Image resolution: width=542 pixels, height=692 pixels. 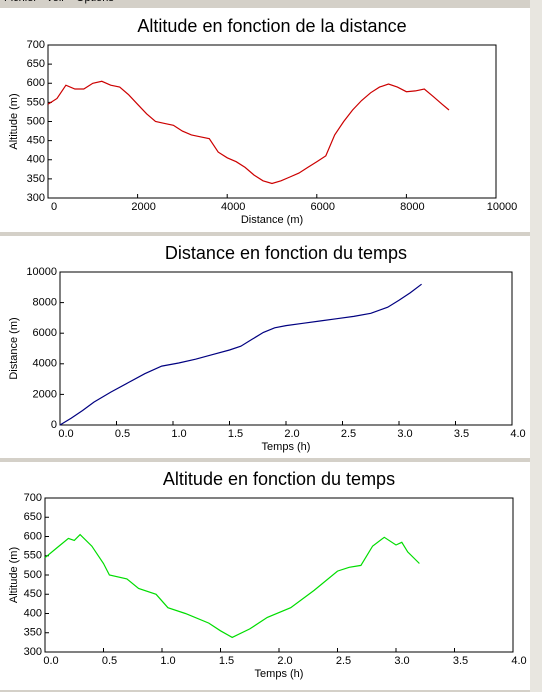 What do you see at coordinates (323, 207) in the screenshot?
I see `x-tick-label: 6000` at bounding box center [323, 207].